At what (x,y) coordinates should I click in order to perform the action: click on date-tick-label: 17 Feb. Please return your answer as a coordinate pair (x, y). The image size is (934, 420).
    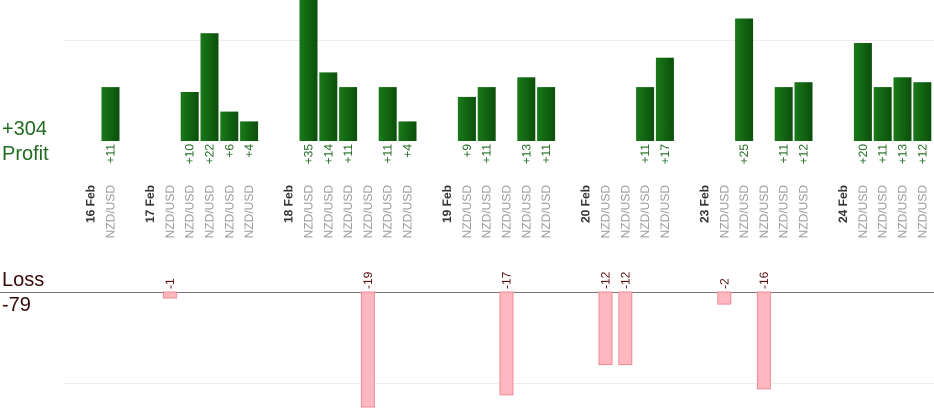
    Looking at the image, I should click on (150, 204).